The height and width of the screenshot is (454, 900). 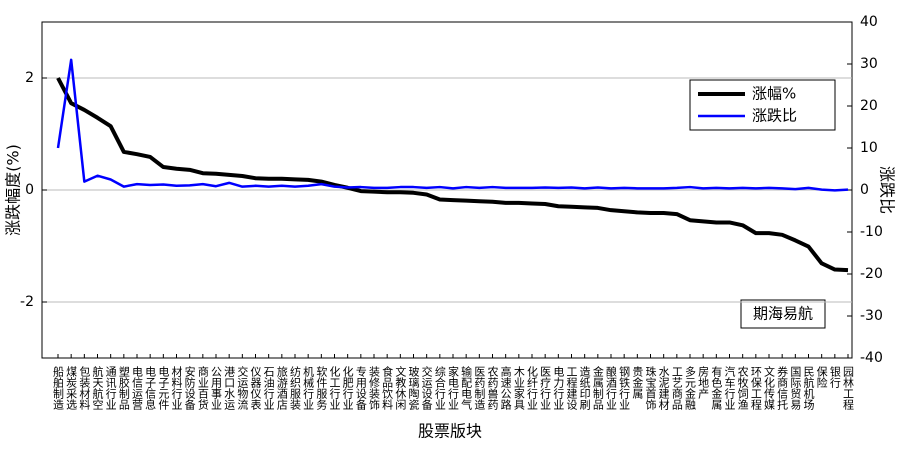 I want to click on y2-tick-label: -10, so click(x=871, y=232).